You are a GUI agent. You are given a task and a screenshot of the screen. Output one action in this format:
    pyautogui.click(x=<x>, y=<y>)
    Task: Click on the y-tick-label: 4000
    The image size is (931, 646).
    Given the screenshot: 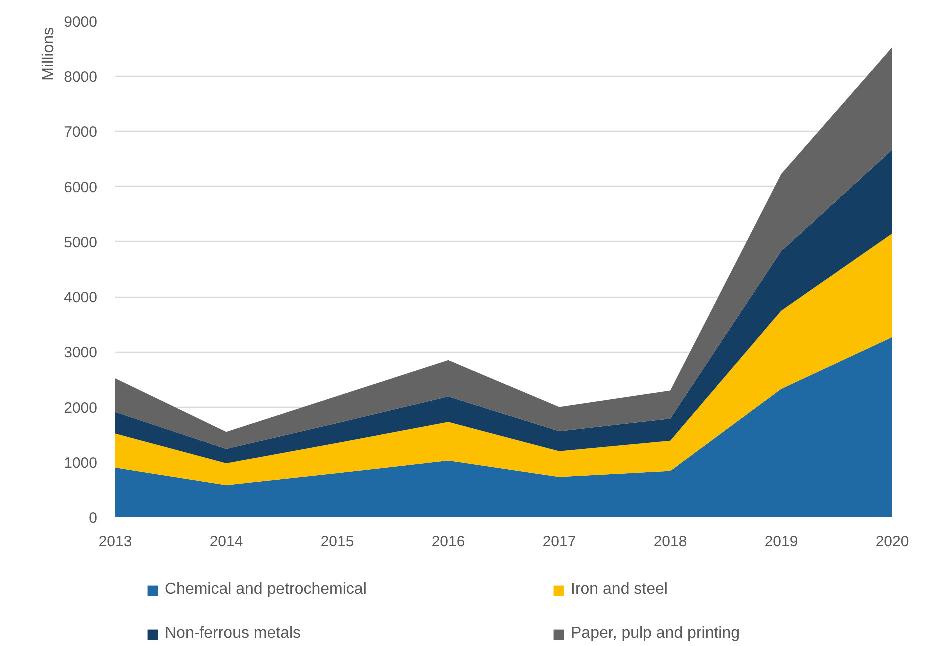 What is the action you would take?
    pyautogui.click(x=81, y=298)
    